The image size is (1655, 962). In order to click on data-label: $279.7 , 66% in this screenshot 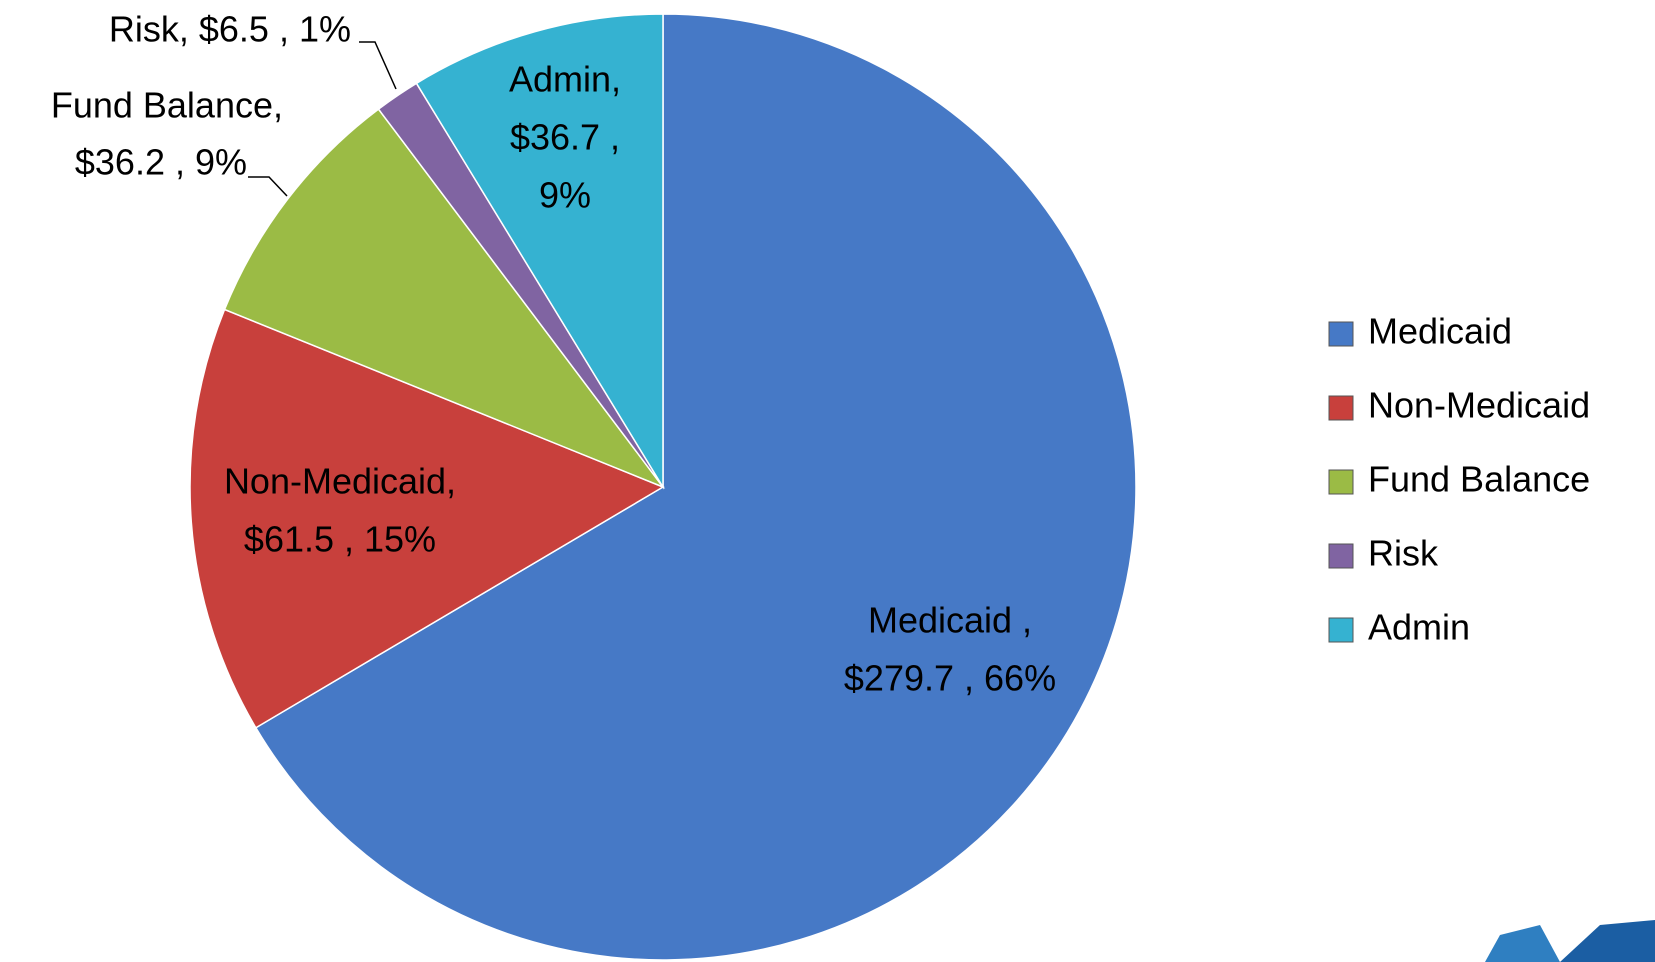, I will do `click(950, 678)`.